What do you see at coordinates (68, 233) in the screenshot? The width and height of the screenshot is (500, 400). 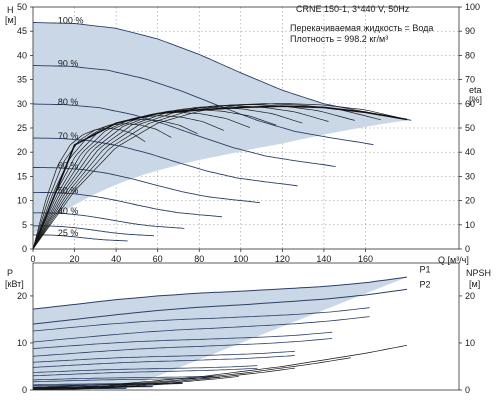 I see `speed-label: 25 %` at bounding box center [68, 233].